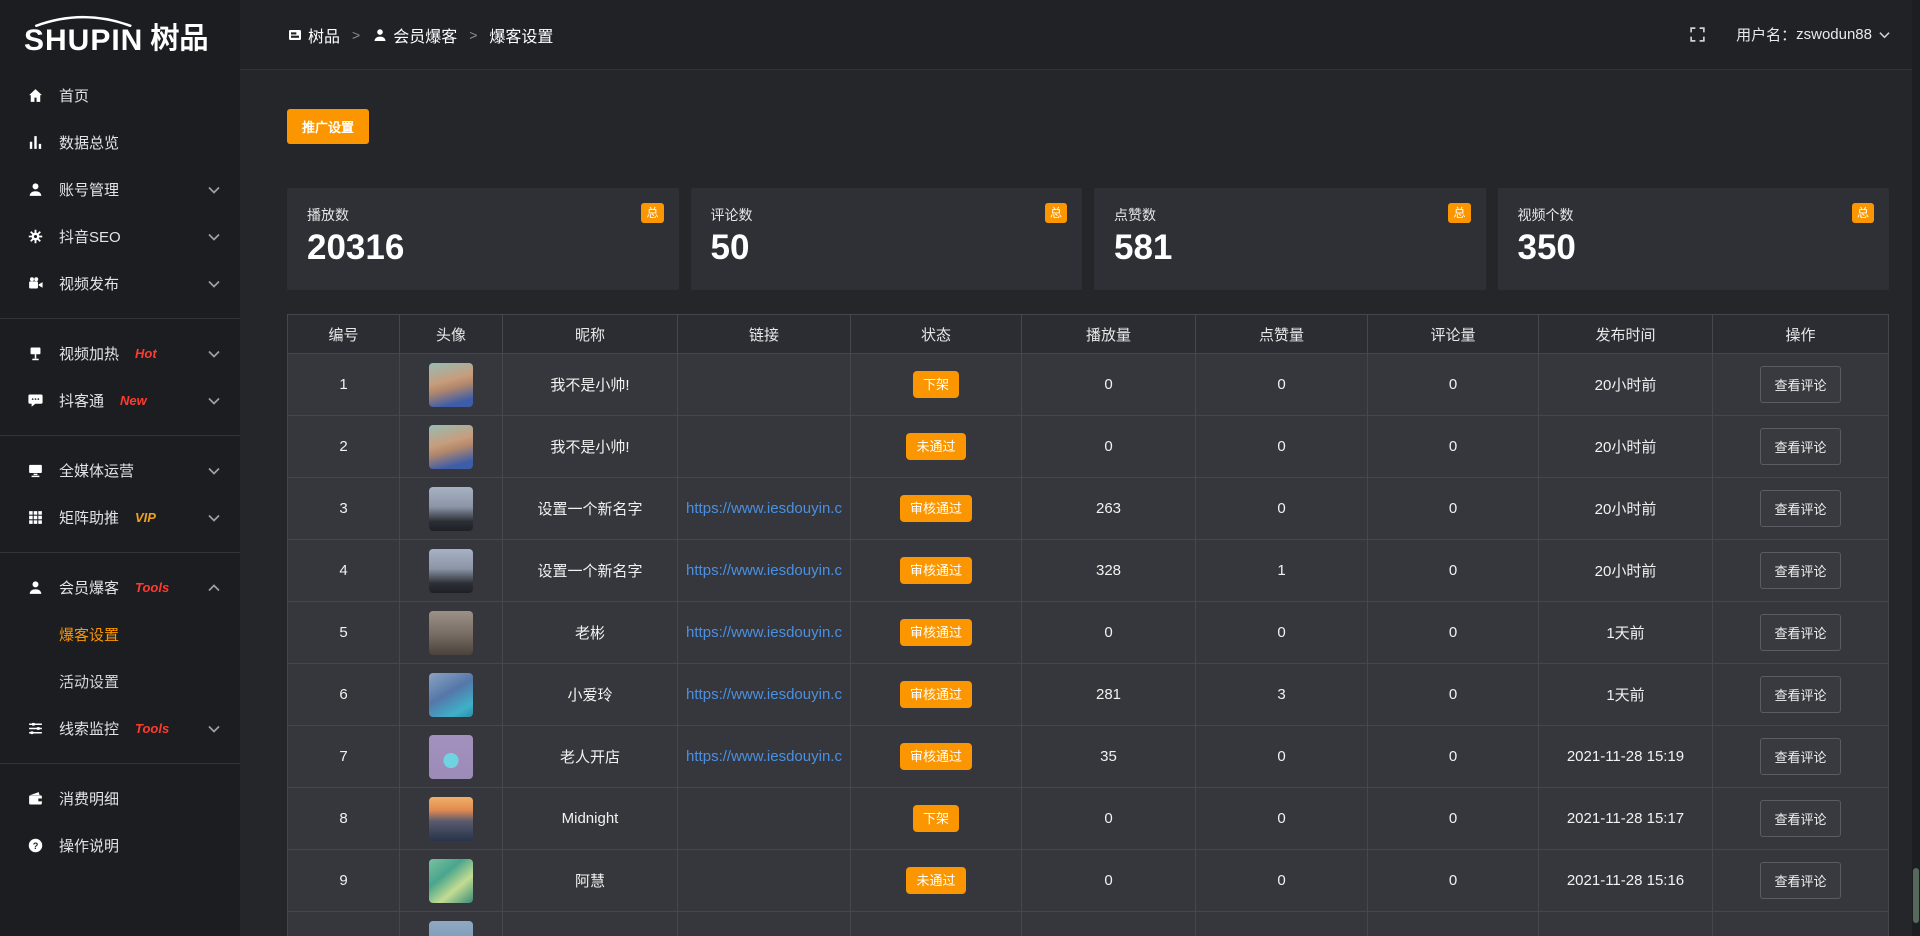 The height and width of the screenshot is (936, 1920). I want to click on table-row: 5 老彬 https://www.iesdouyin.c 审核通过 0 0 0 1天前 查看评论, so click(1088, 632).